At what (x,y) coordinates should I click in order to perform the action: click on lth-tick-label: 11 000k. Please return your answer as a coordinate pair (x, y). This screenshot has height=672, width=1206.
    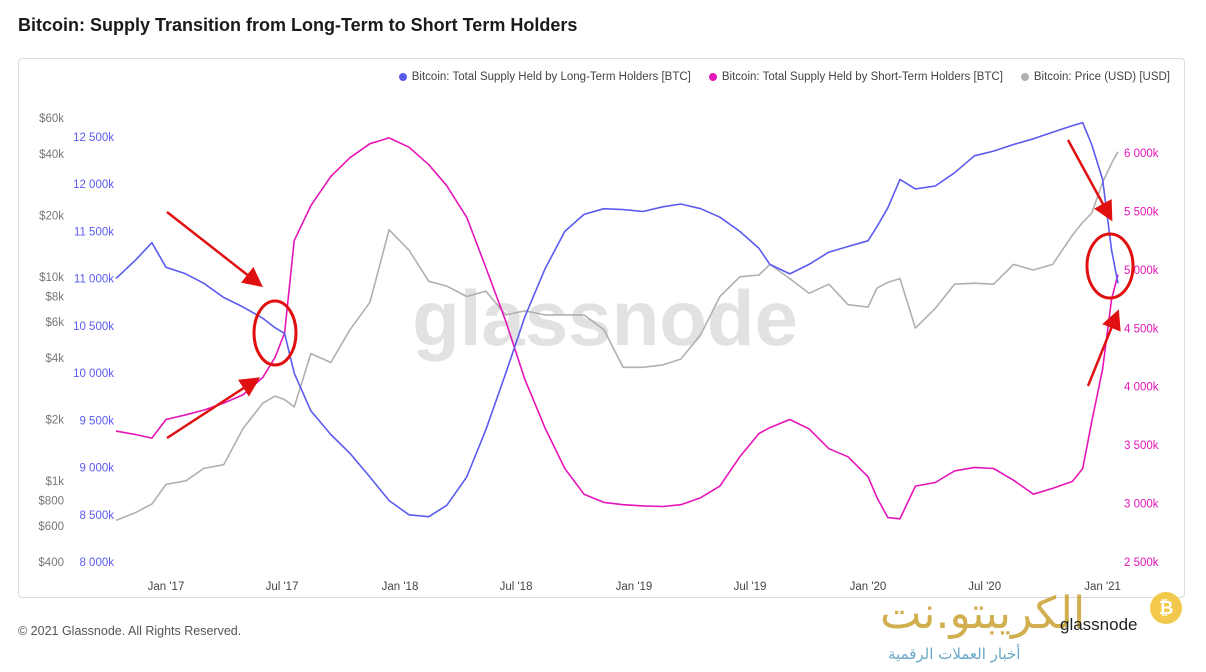
    Looking at the image, I should click on (94, 280).